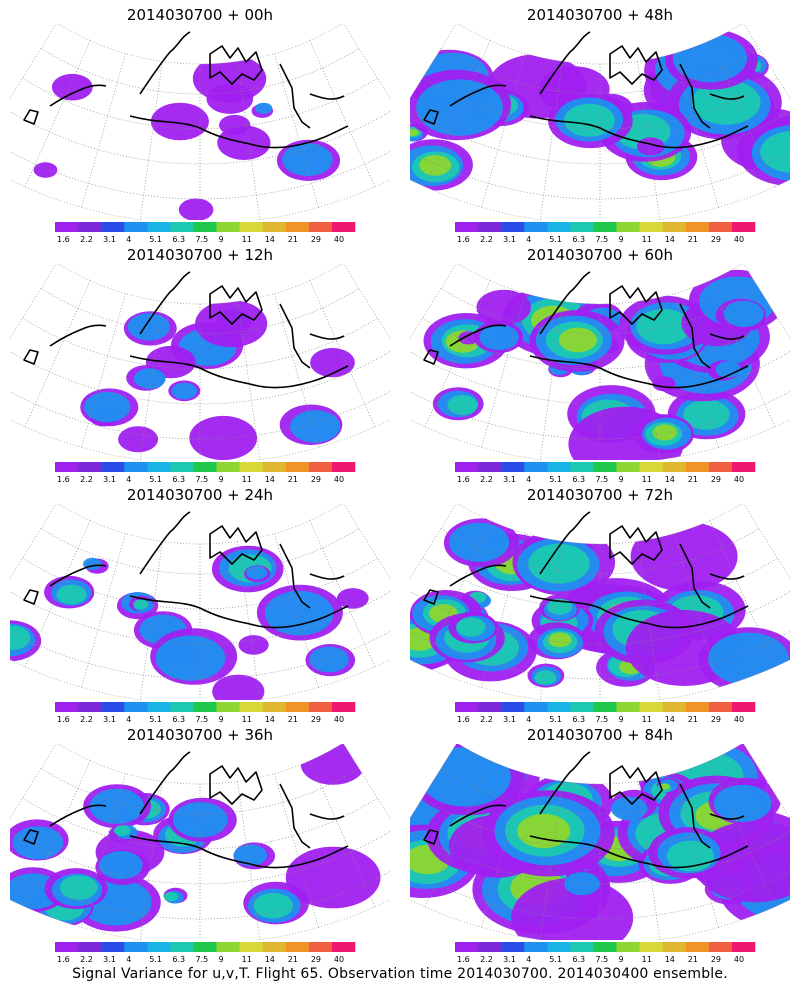  Describe the element at coordinates (600, 255) in the screenshot. I see `panel-title: 2014030700 + 60h` at that location.